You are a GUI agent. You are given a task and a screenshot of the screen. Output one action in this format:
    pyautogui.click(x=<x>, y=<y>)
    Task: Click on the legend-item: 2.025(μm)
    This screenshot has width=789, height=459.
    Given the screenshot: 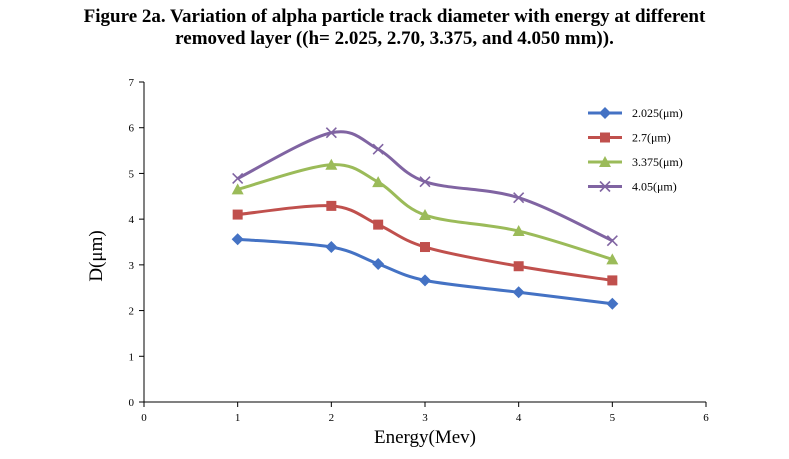 What is the action you would take?
    pyautogui.click(x=635, y=113)
    